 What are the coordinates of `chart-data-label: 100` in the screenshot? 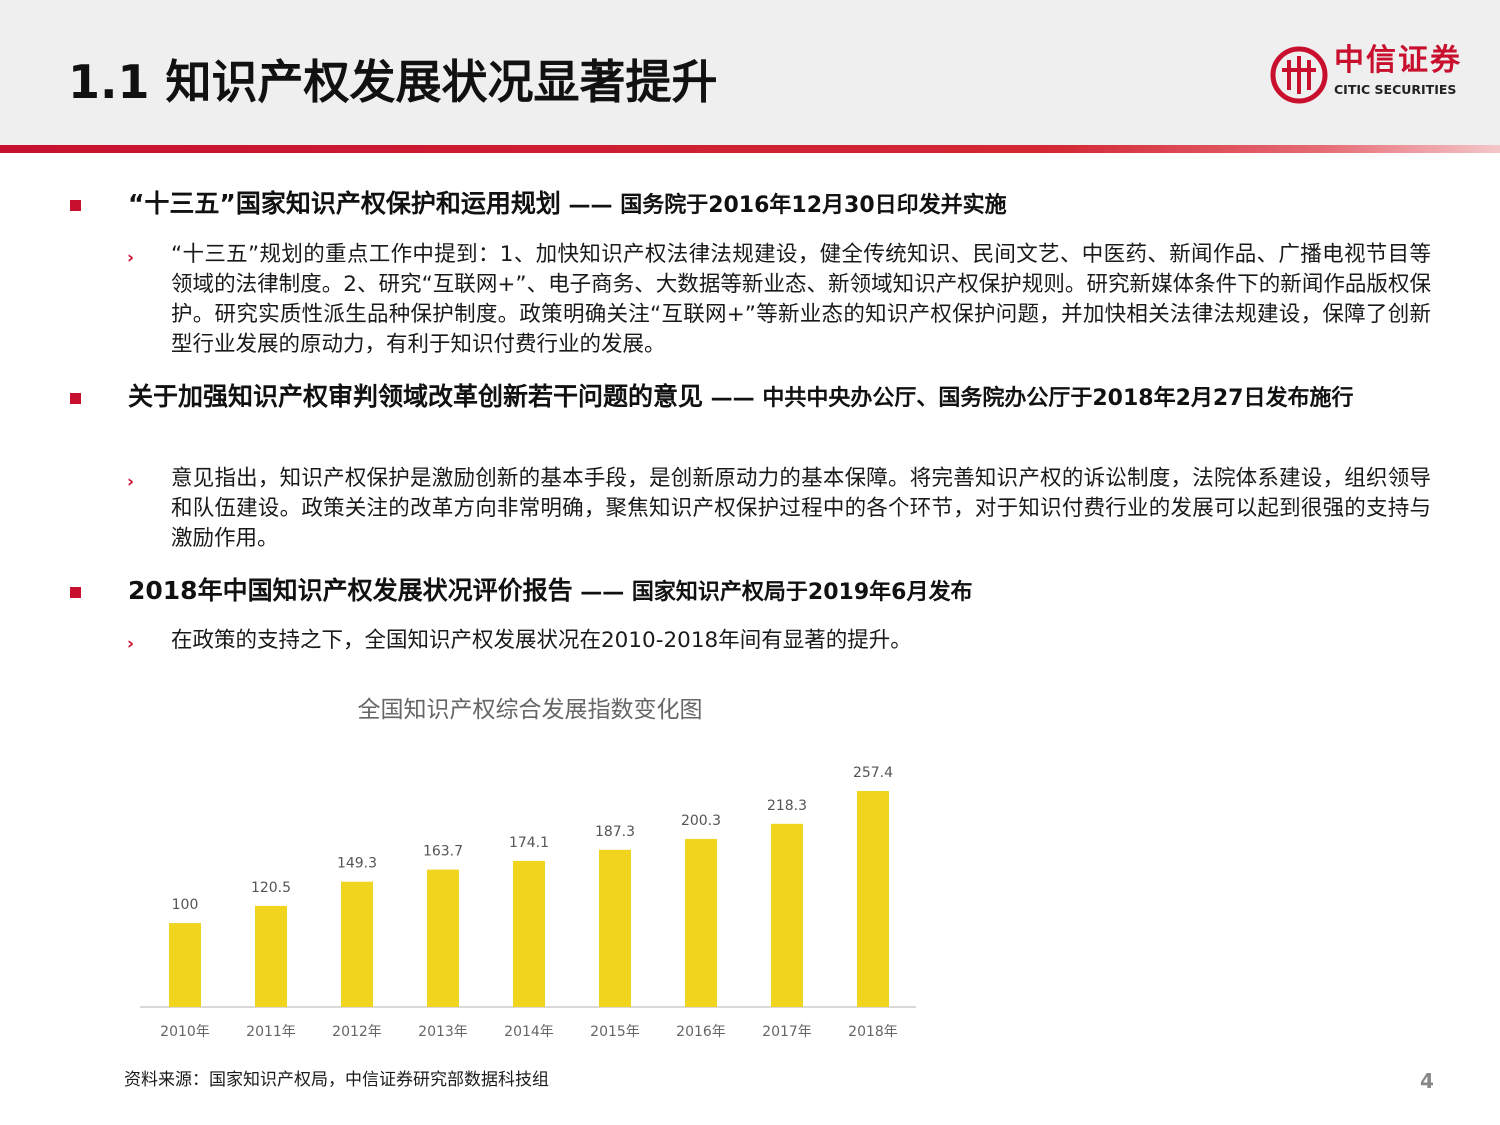 It's located at (185, 905).